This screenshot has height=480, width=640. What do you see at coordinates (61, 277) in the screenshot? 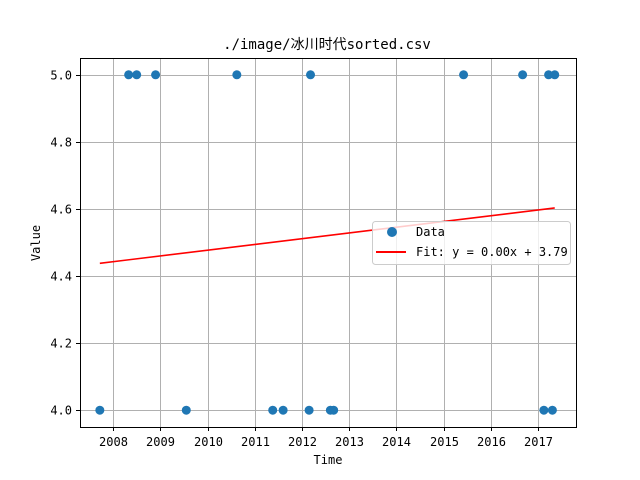
I see `y-tick-label: 4.4` at bounding box center [61, 277].